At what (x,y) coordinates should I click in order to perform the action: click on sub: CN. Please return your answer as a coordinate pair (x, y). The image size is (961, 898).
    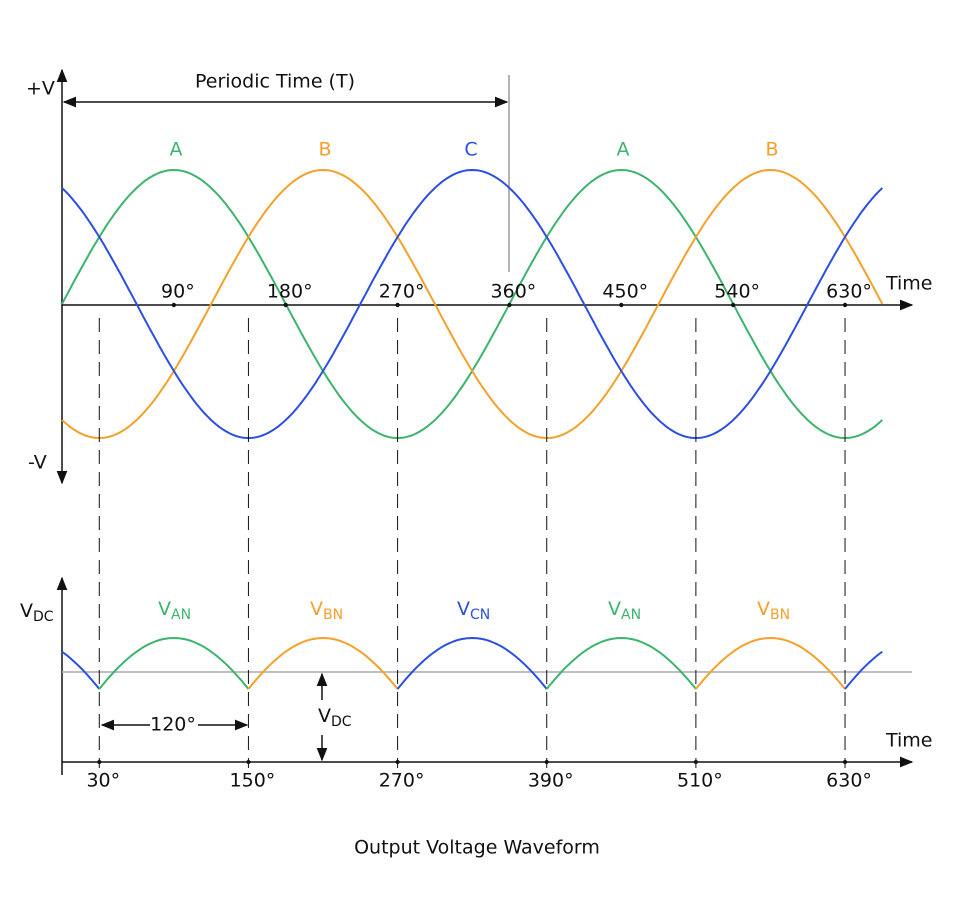
    Looking at the image, I should click on (480, 615).